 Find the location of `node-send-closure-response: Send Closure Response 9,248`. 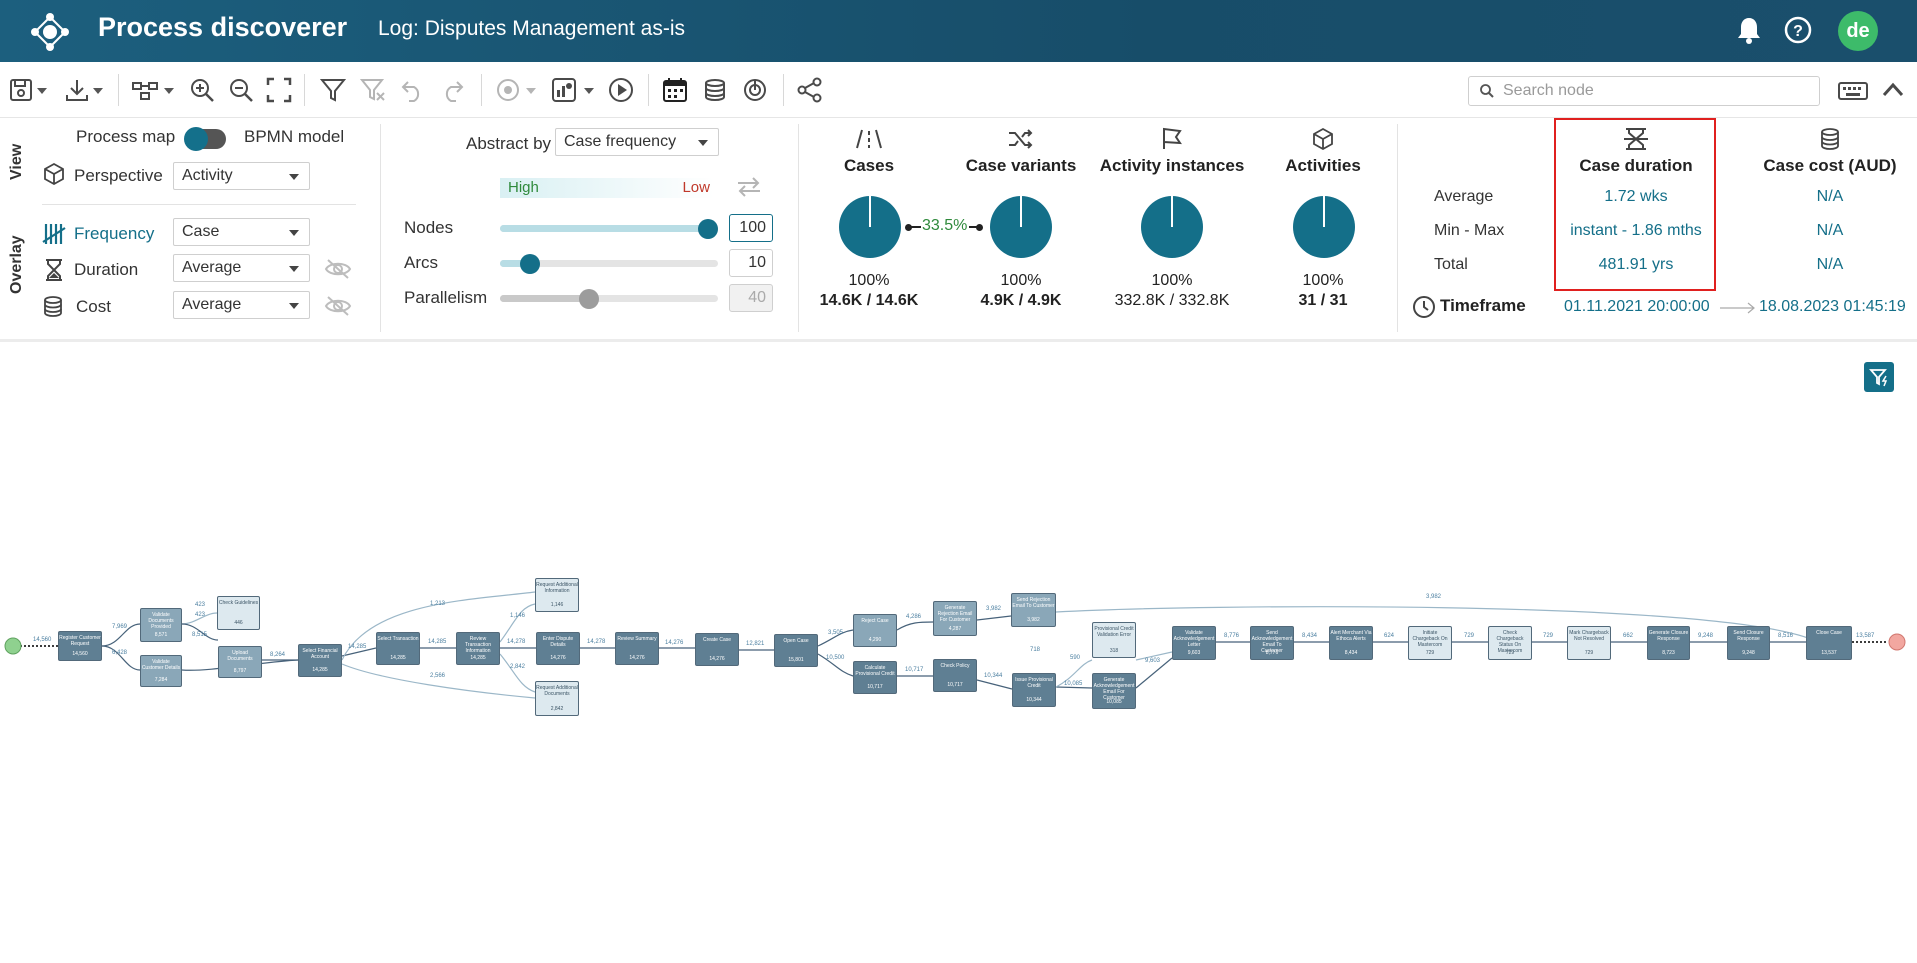

node-send-closure-response: Send Closure Response 9,248 is located at coordinates (1748, 643).